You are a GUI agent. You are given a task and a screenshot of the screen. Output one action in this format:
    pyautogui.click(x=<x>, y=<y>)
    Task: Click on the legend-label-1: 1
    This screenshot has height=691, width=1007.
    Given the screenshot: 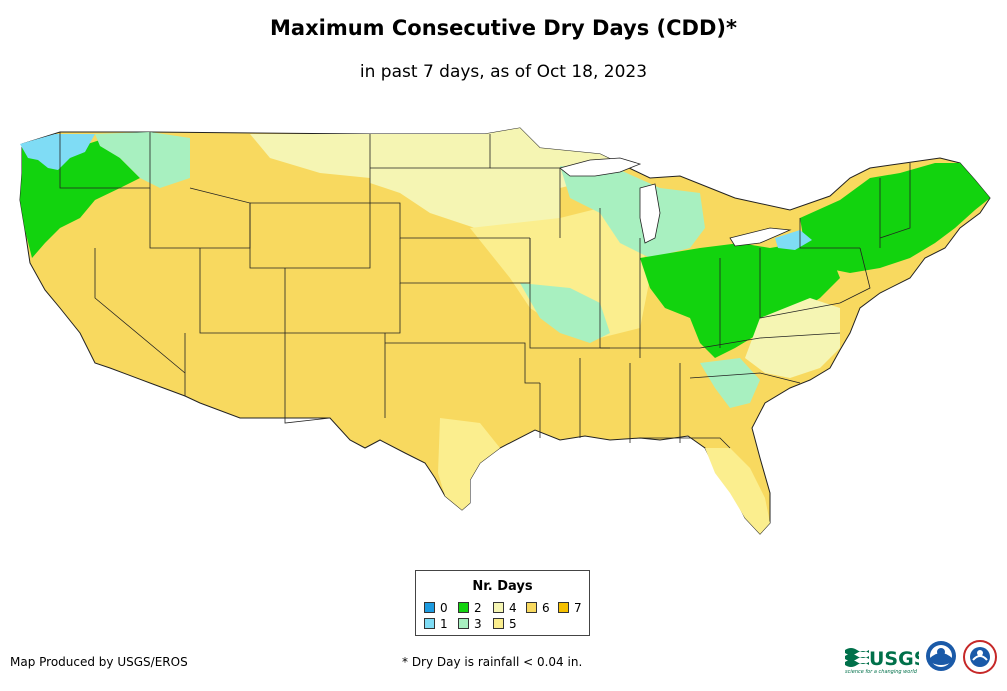 What is the action you would take?
    pyautogui.click(x=444, y=624)
    